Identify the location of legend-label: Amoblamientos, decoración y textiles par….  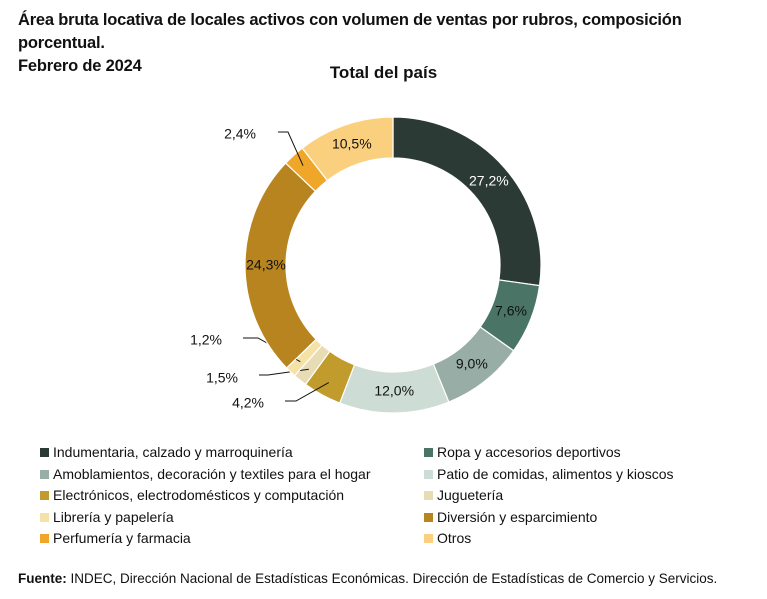
(212, 473).